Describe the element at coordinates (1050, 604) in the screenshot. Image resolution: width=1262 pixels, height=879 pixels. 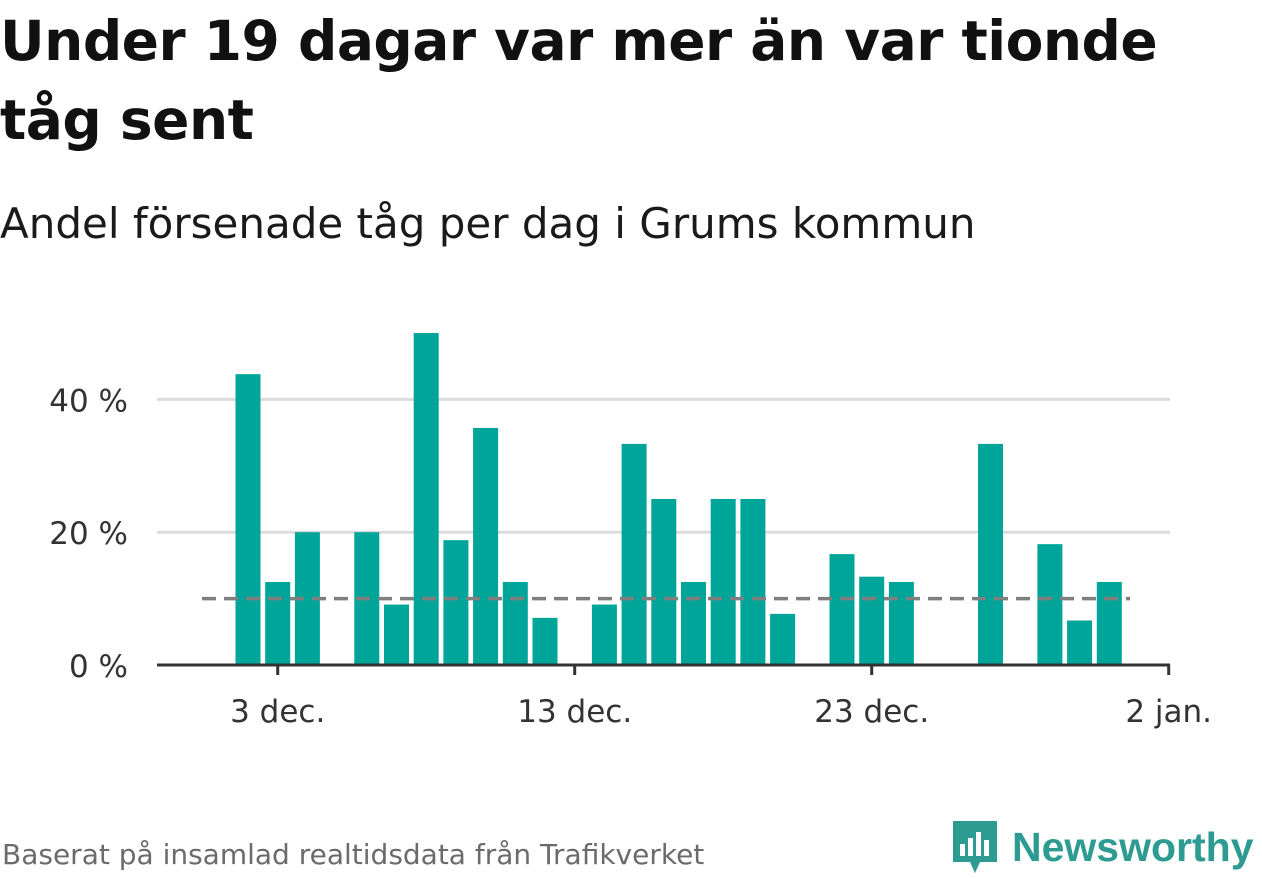
I see `bar-29dec` at that location.